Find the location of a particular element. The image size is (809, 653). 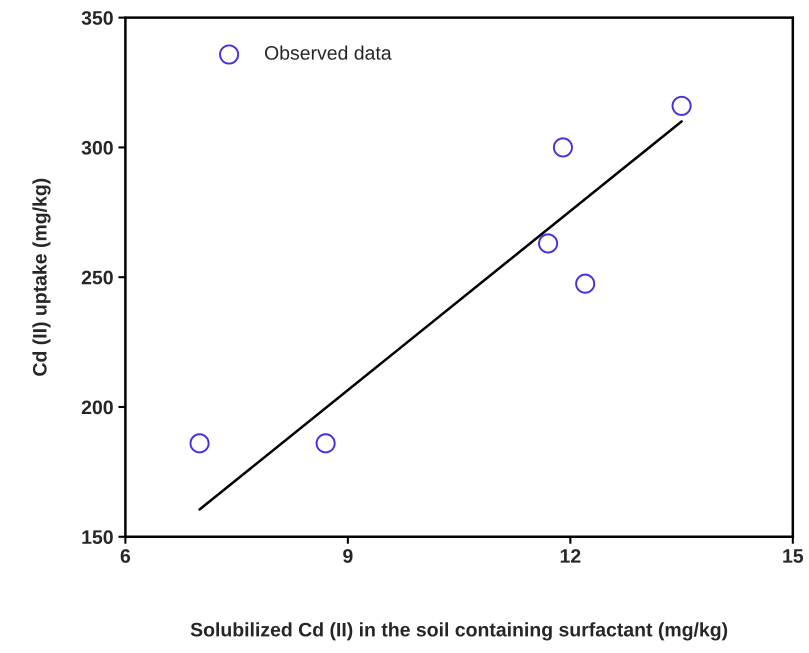

y-tick-label: 300 is located at coordinates (97, 147).